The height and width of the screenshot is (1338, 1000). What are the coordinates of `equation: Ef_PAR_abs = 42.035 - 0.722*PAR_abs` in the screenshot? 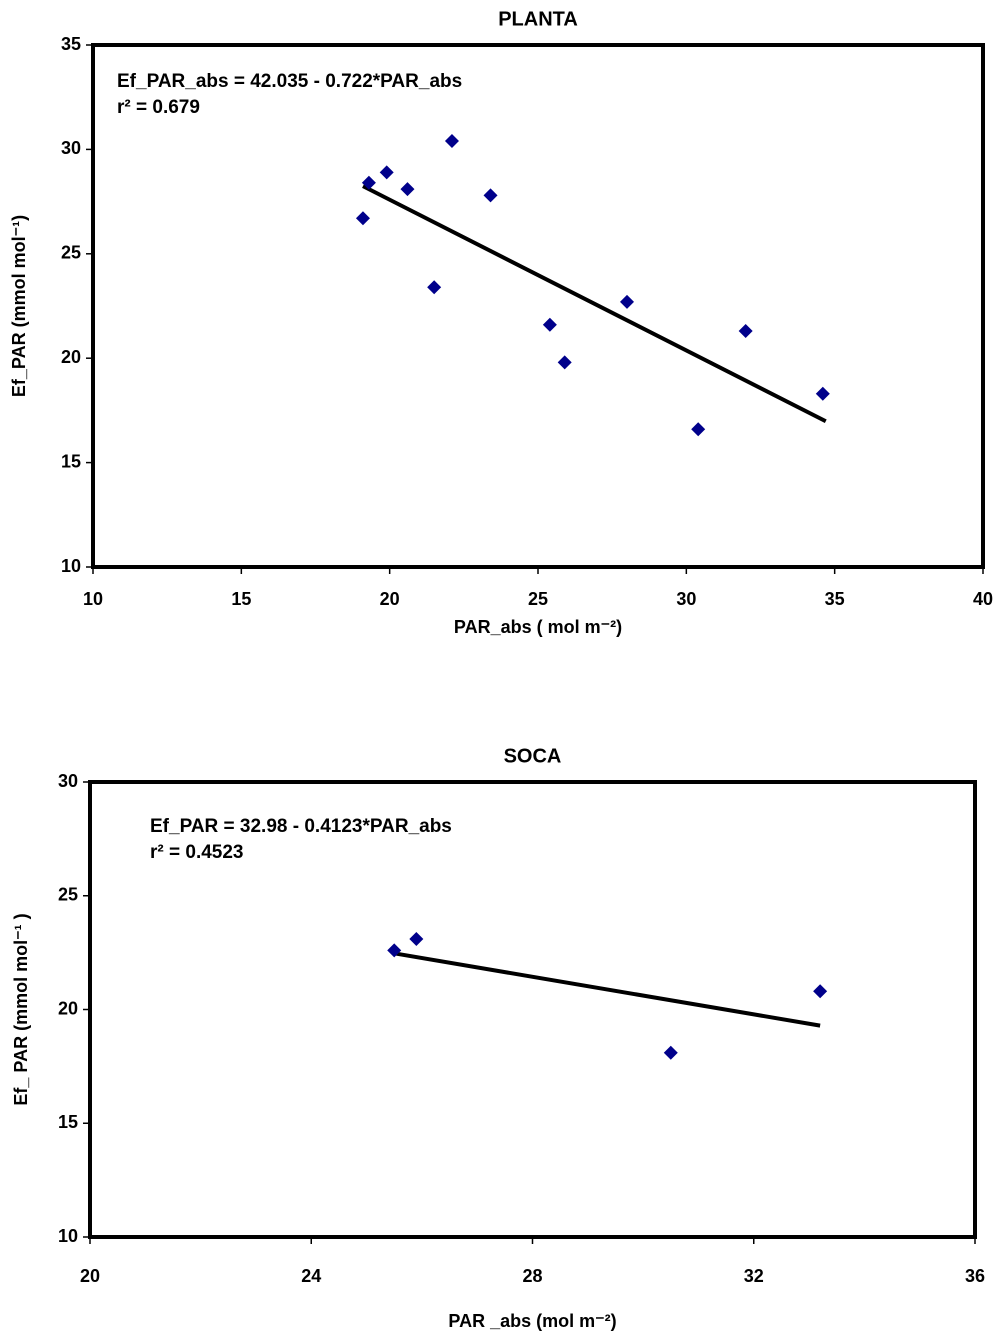 It's located at (289, 81).